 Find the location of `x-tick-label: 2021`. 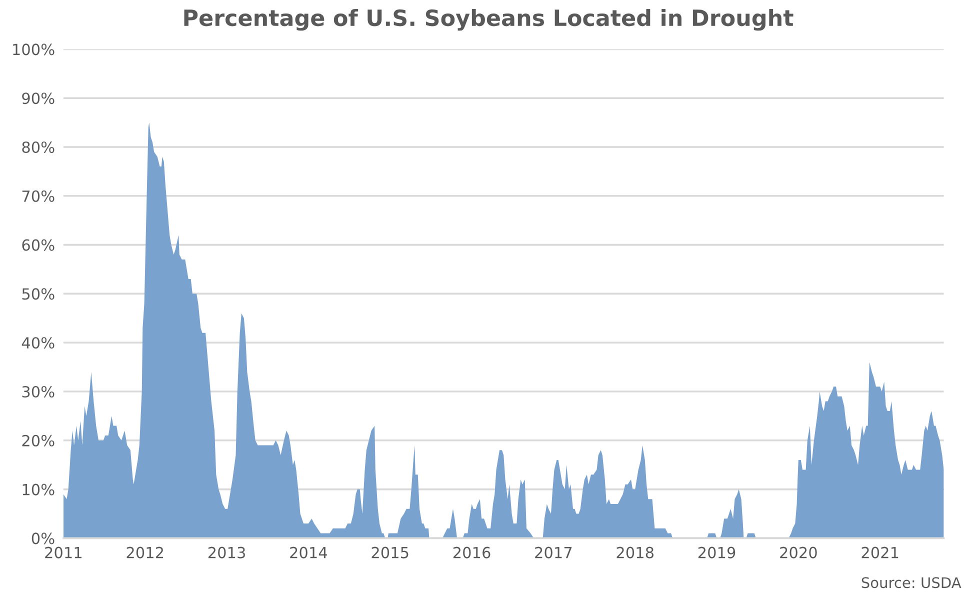

x-tick-label: 2021 is located at coordinates (880, 552).